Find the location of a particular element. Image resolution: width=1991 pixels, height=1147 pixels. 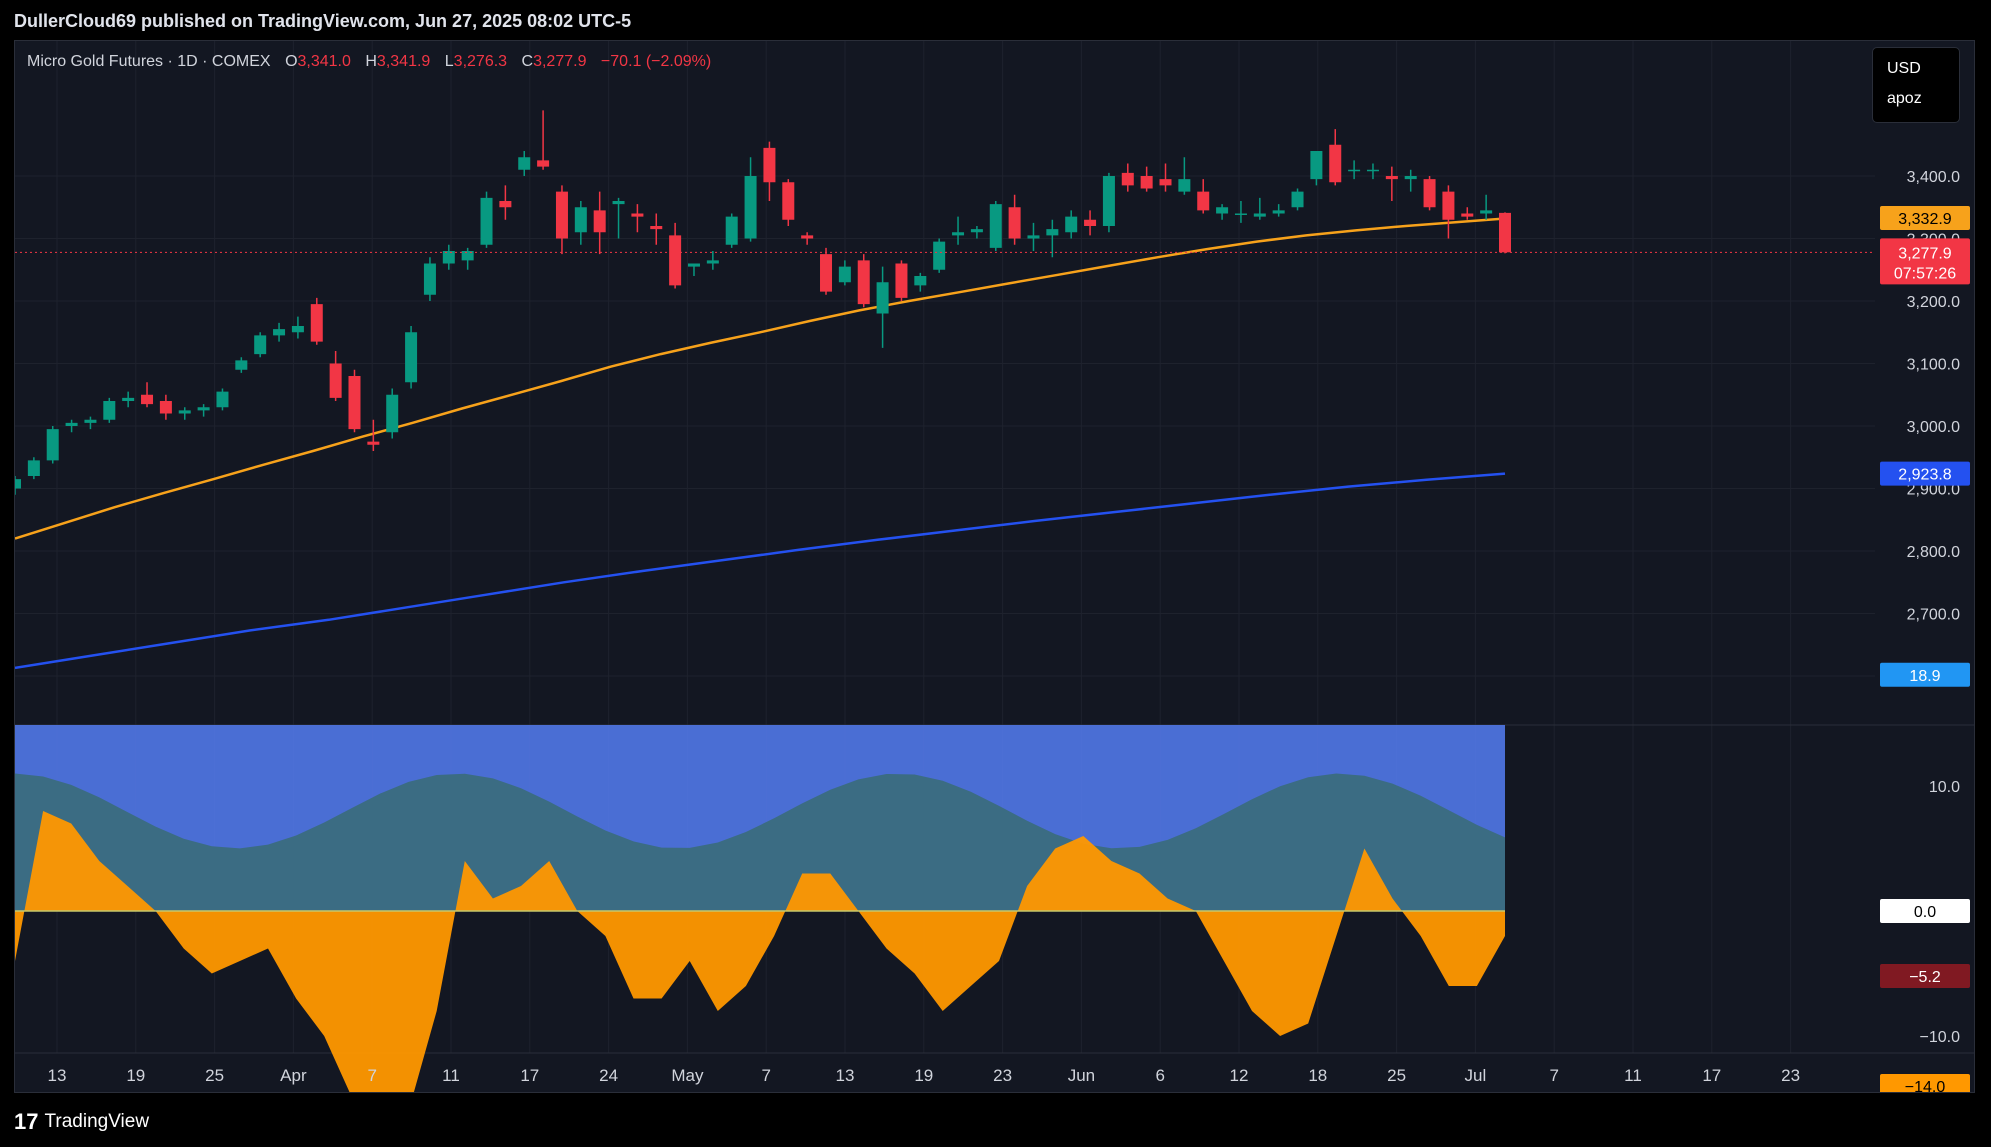

ma200-line is located at coordinates (760, 571).